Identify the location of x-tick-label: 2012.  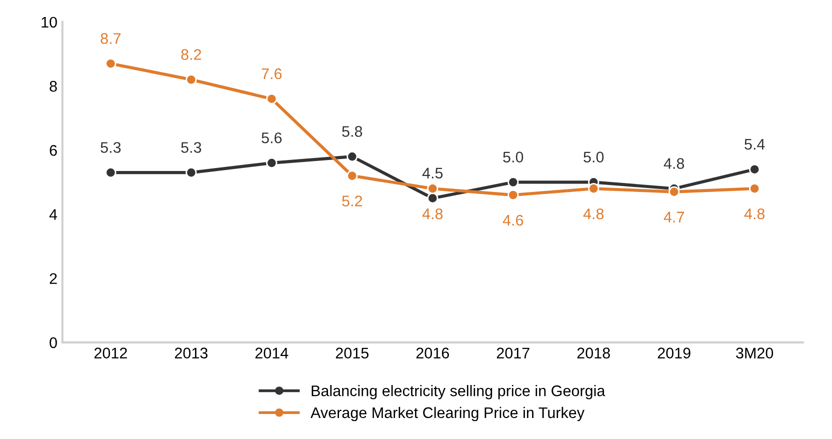
(110, 353).